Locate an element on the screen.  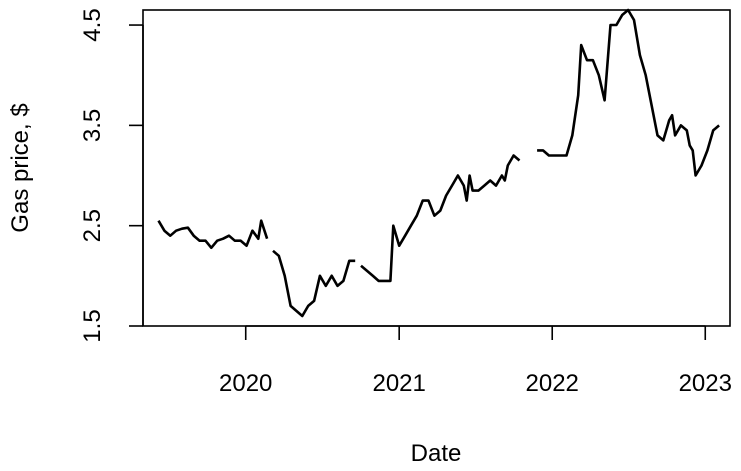
x-tick-label: 2020 is located at coordinates (245, 383).